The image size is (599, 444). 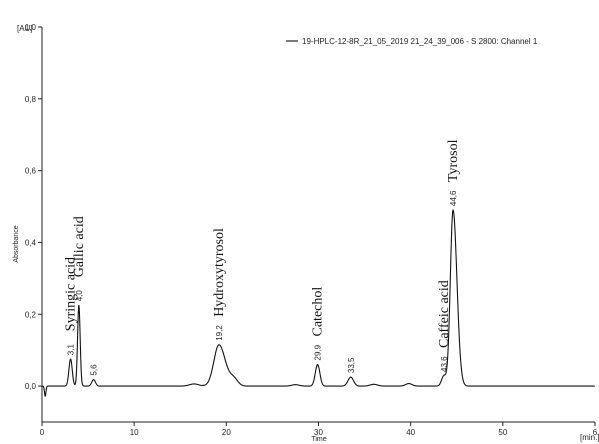 I want to click on y-axis-unit: [AU], so click(x=25, y=28).